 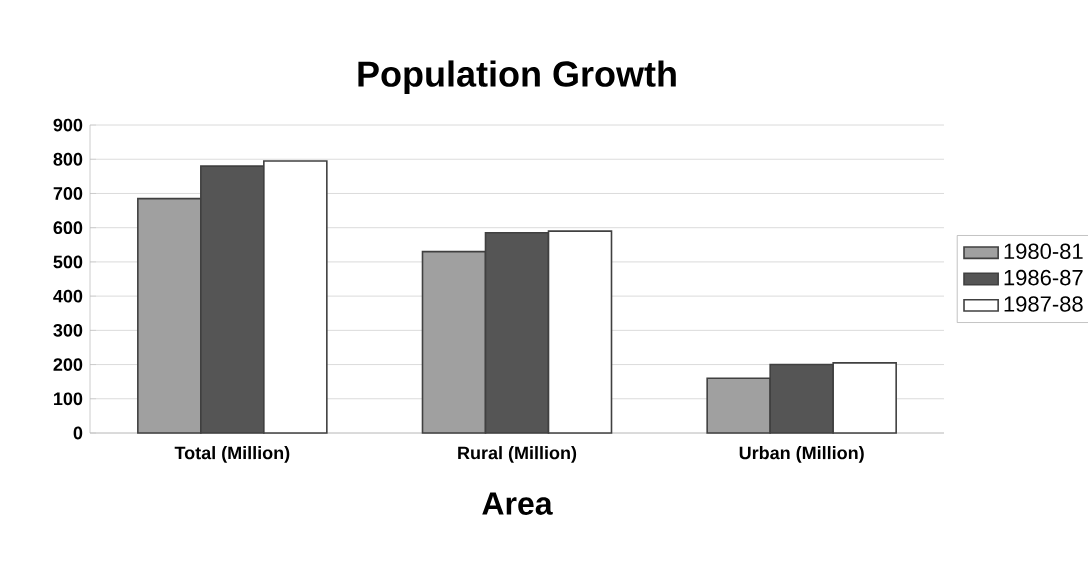 I want to click on y-tick-label: 200, so click(x=68, y=364).